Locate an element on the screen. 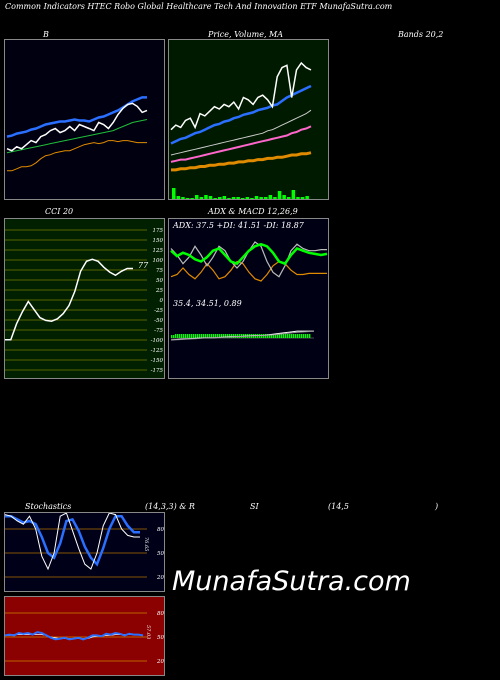 Image resolution: width=500 pixels, height=680 pixels. rsi-tick-label: 50 is located at coordinates (160, 638).